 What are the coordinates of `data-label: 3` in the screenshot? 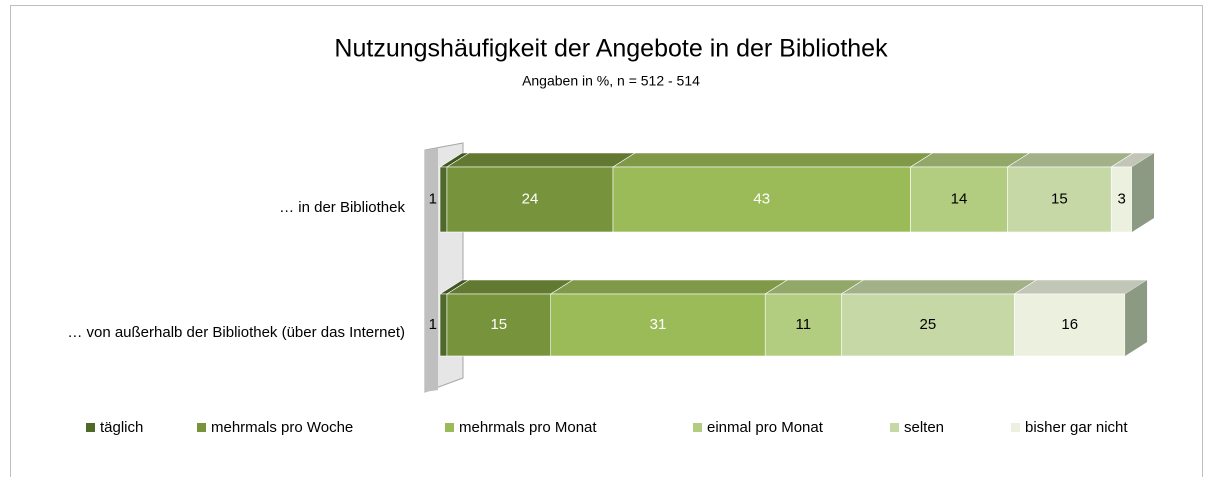 It's located at (1121, 198).